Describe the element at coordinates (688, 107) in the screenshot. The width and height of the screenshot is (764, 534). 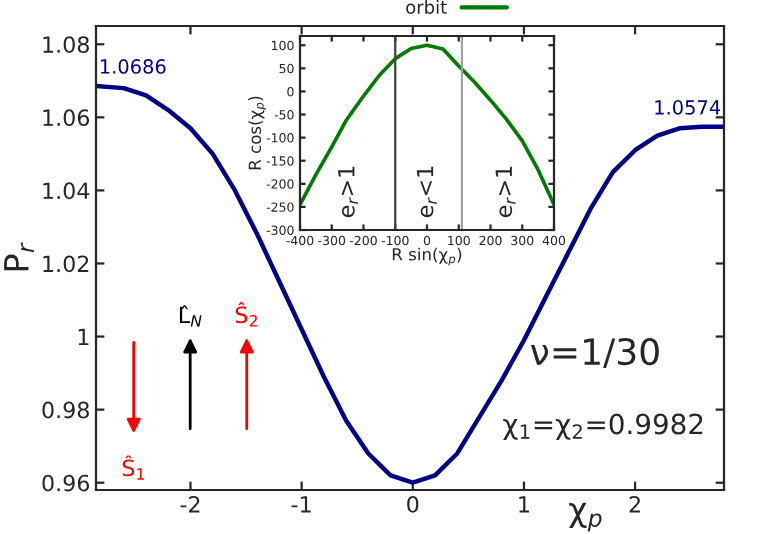
I see `annotation: 1.0574` at that location.